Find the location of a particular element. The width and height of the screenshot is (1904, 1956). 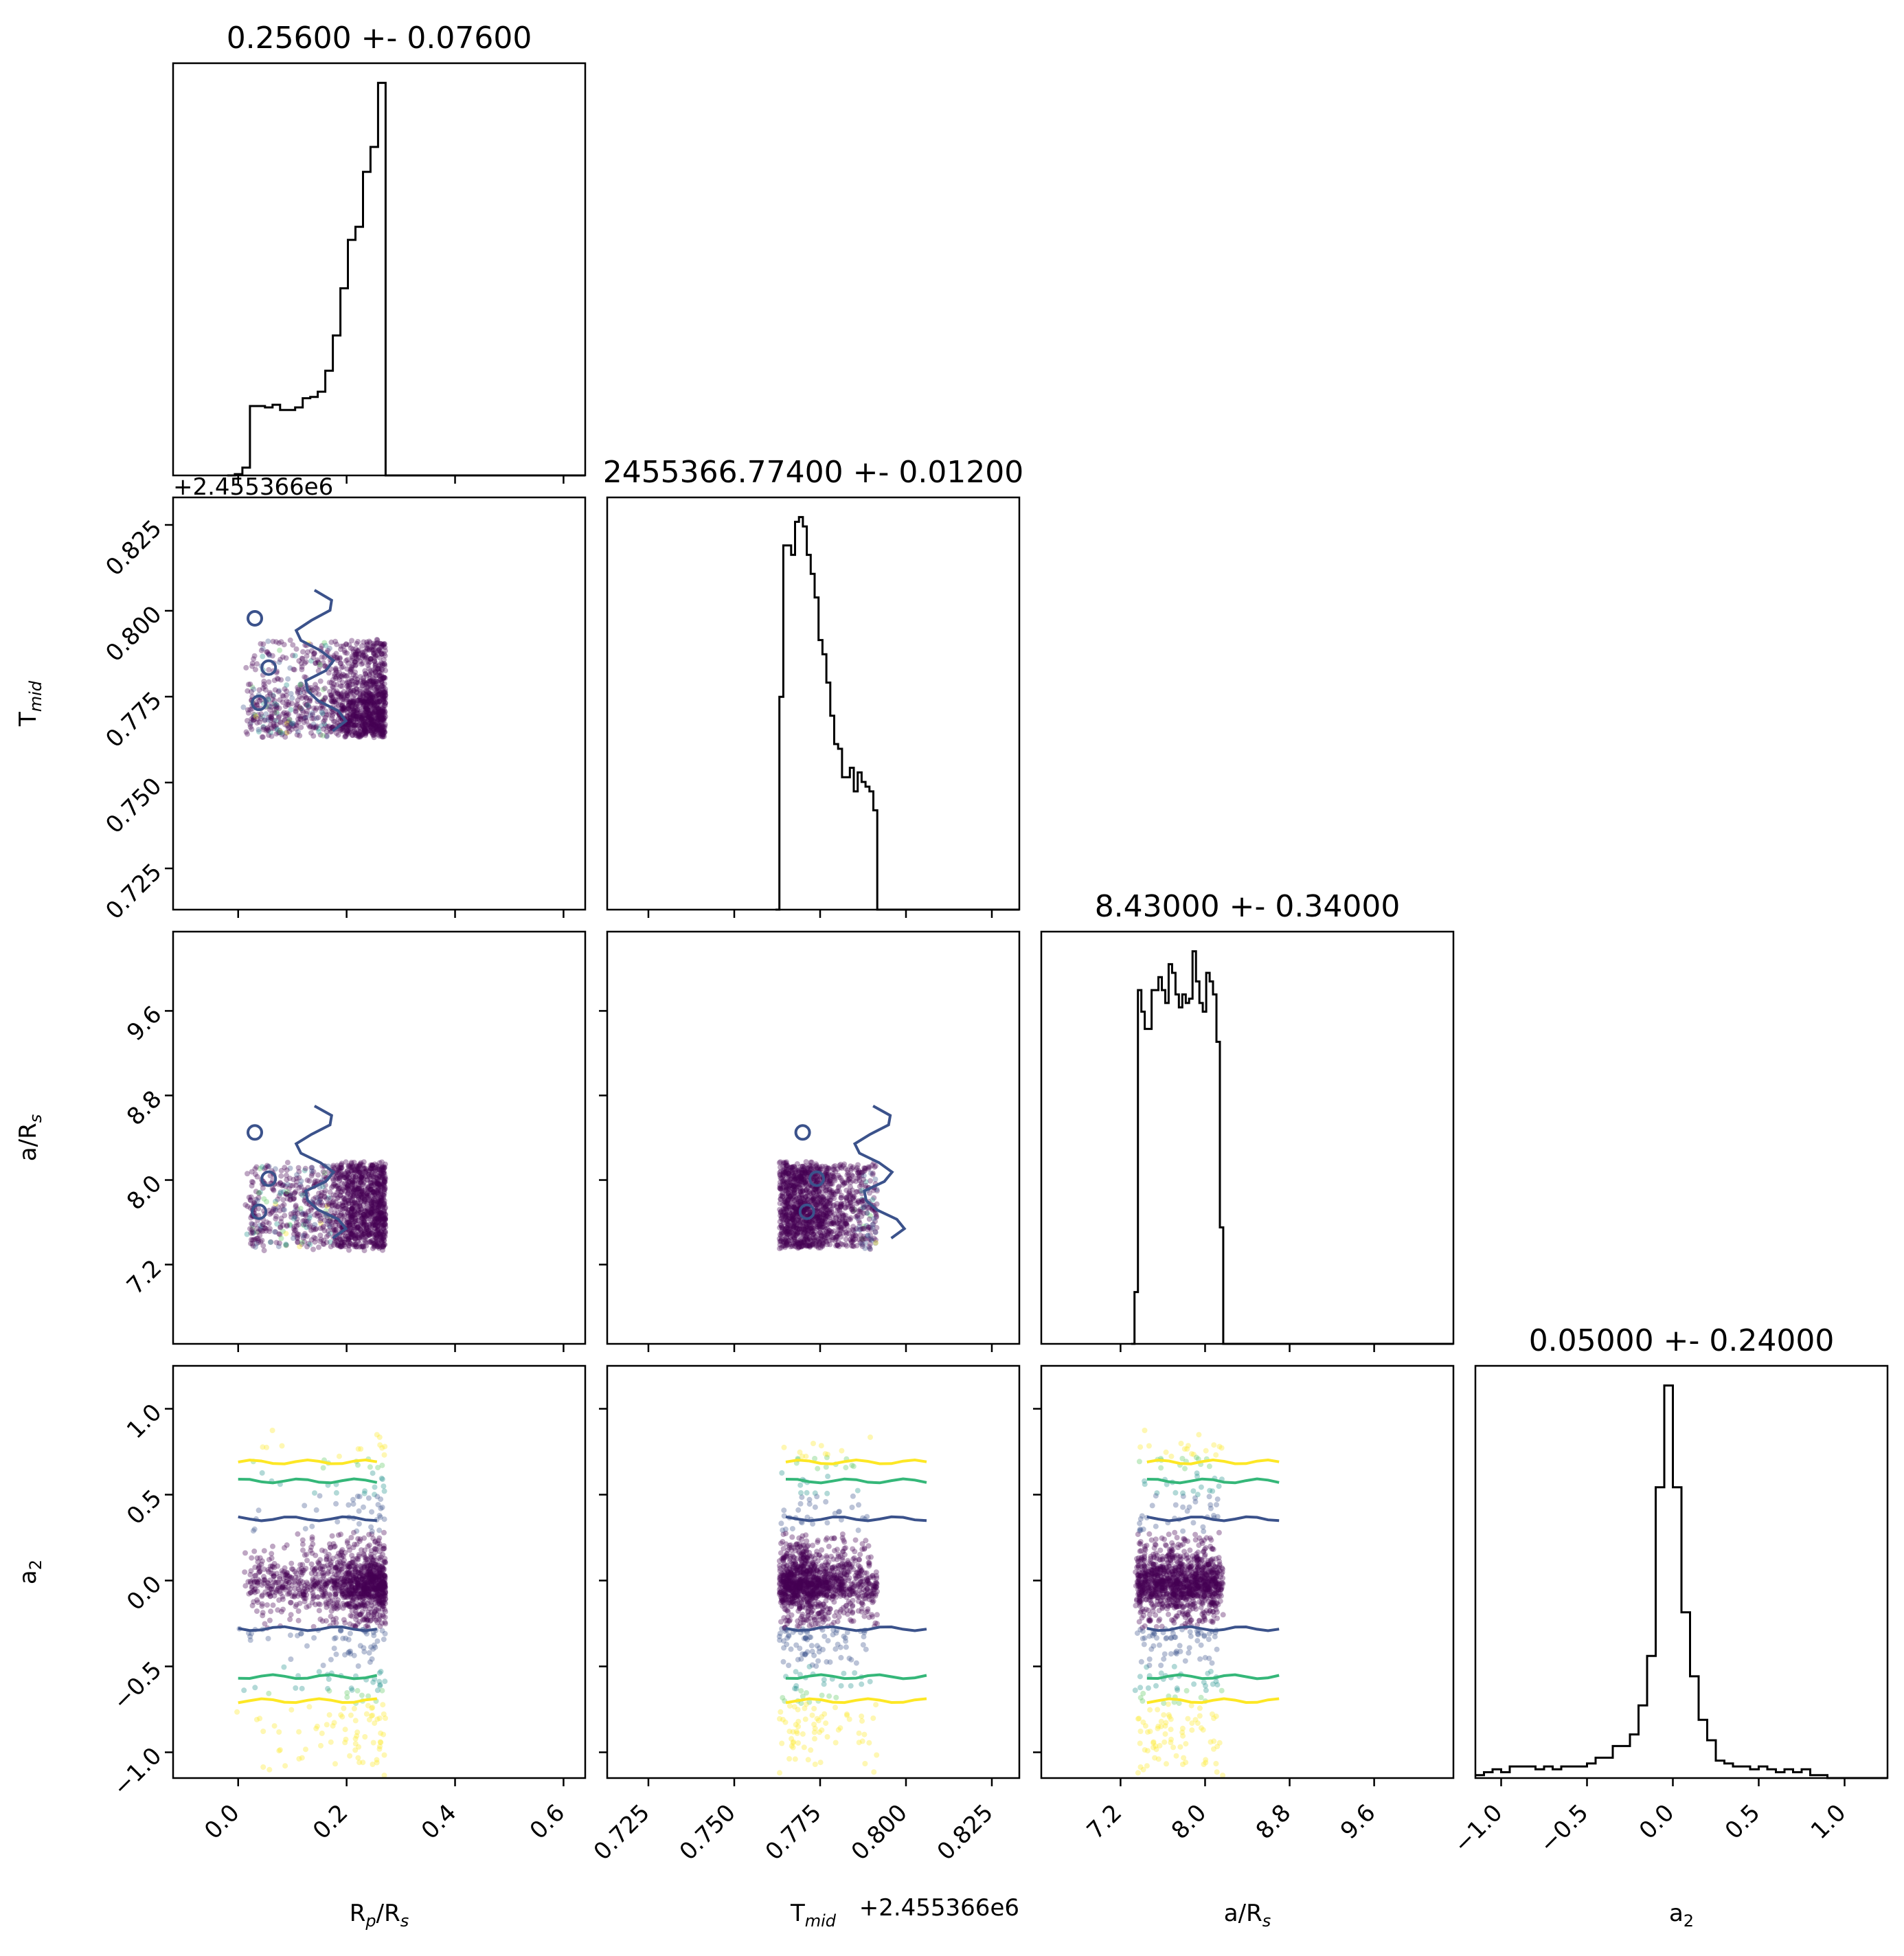

scatter-panel-ars-vs-tmid is located at coordinates (828, 1205).